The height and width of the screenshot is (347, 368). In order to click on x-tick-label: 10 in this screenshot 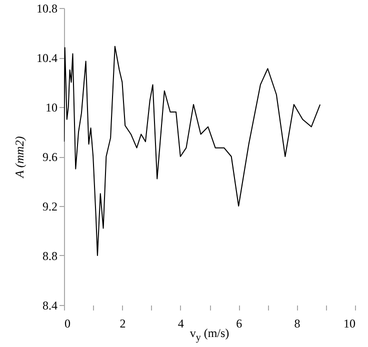, I will do `click(350, 323)`.